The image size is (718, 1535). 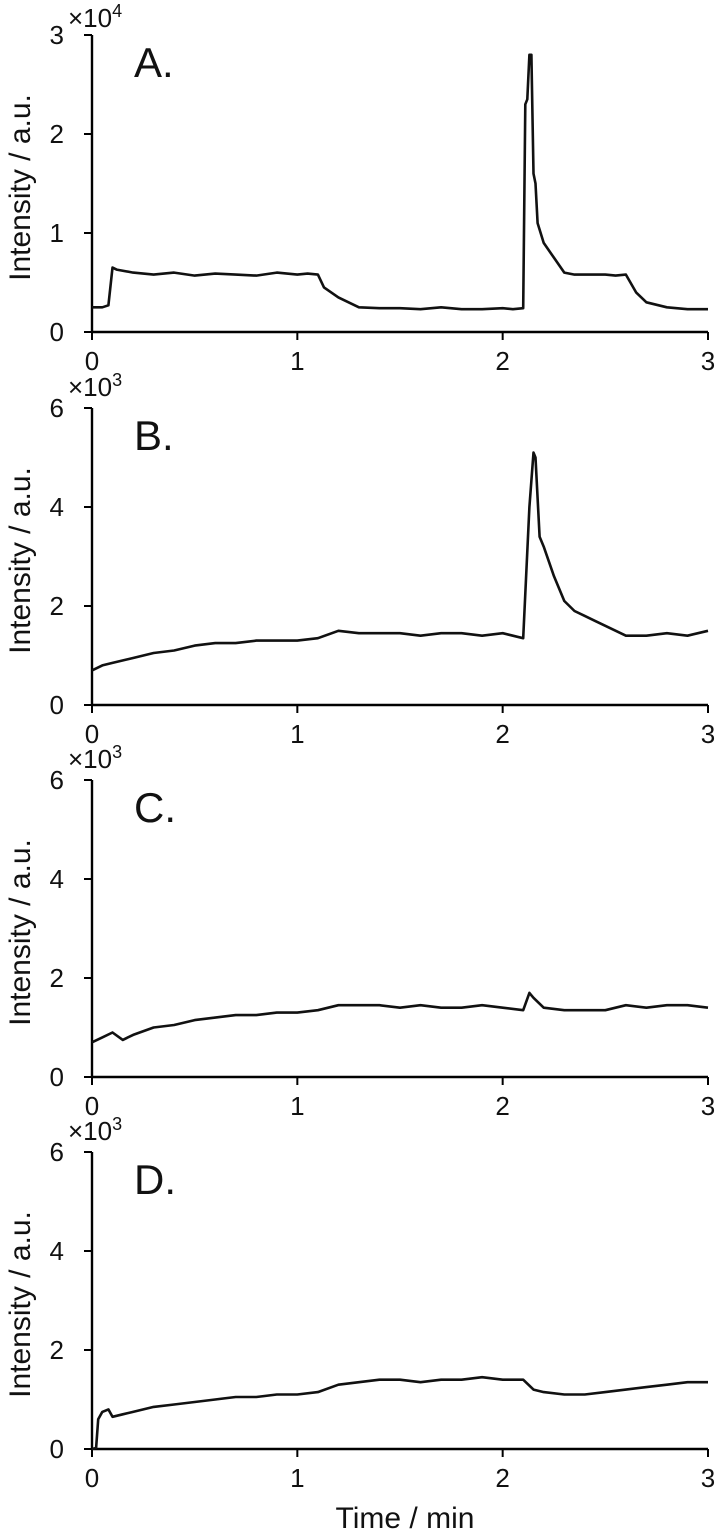 What do you see at coordinates (57, 35) in the screenshot?
I see `panel-a-y-tick-label: 3` at bounding box center [57, 35].